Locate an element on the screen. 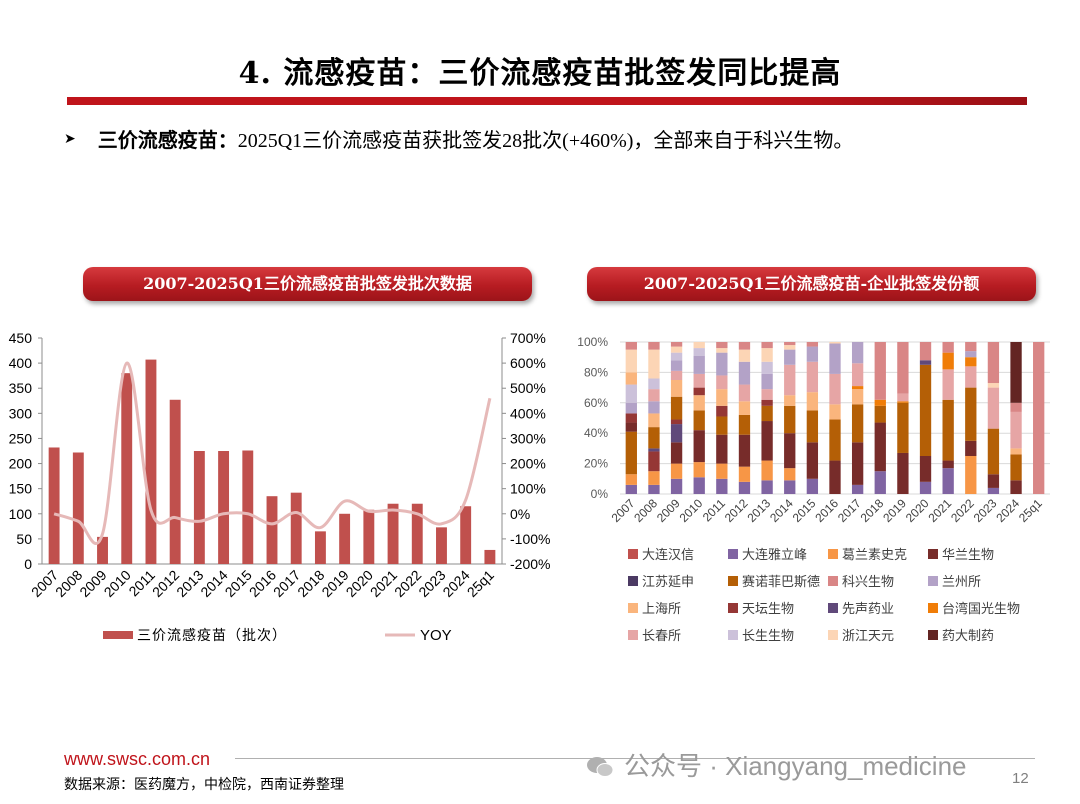  y-tick-label: 350 is located at coordinates (21, 388).